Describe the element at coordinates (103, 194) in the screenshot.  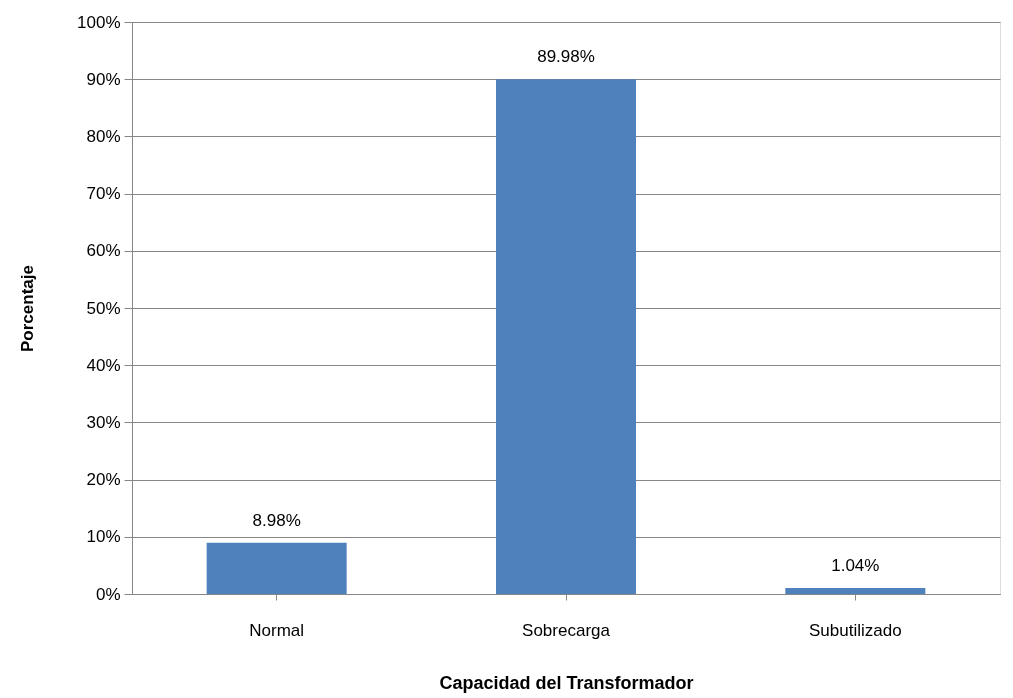
I see `y-tick-label: 70%` at that location.